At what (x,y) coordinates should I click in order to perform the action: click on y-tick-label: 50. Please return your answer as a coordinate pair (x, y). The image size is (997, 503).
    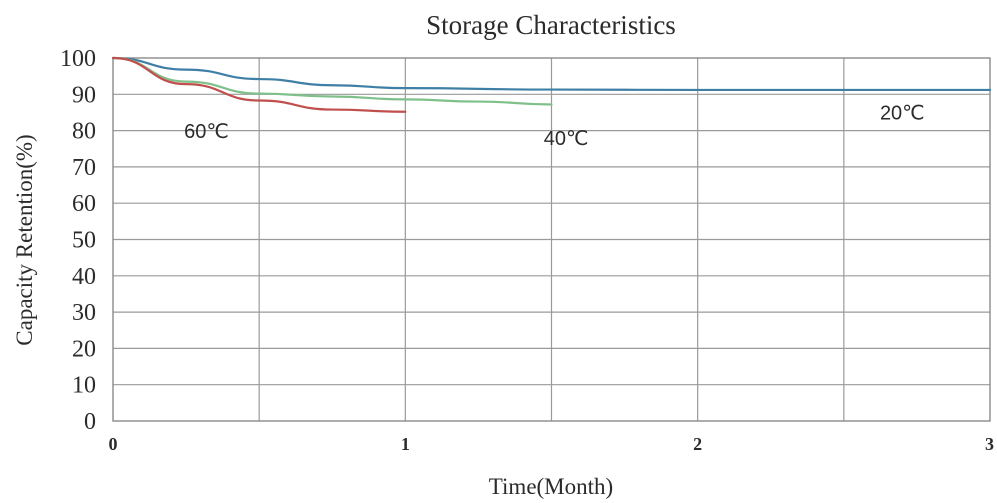
    Looking at the image, I should click on (84, 241).